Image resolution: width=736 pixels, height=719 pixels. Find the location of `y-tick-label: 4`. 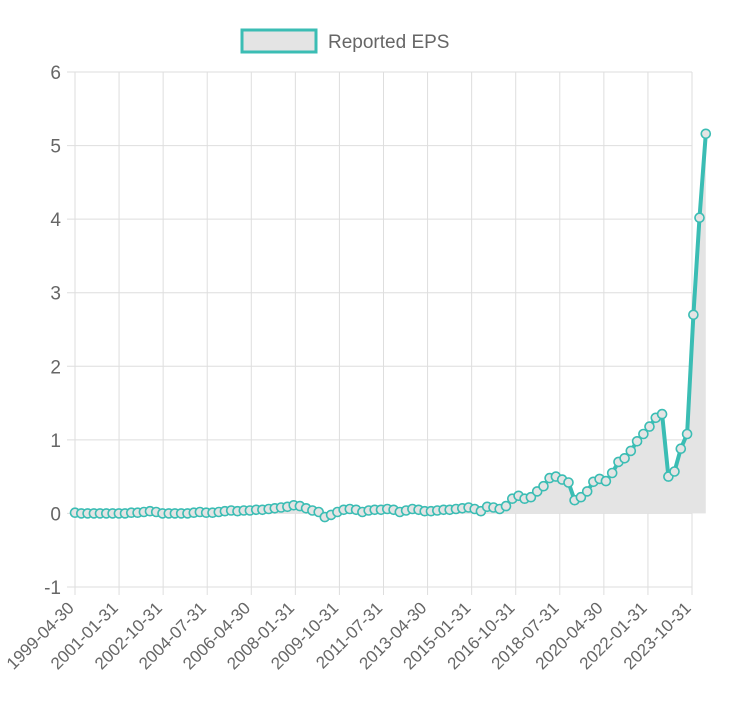

y-tick-label: 4 is located at coordinates (55, 220).